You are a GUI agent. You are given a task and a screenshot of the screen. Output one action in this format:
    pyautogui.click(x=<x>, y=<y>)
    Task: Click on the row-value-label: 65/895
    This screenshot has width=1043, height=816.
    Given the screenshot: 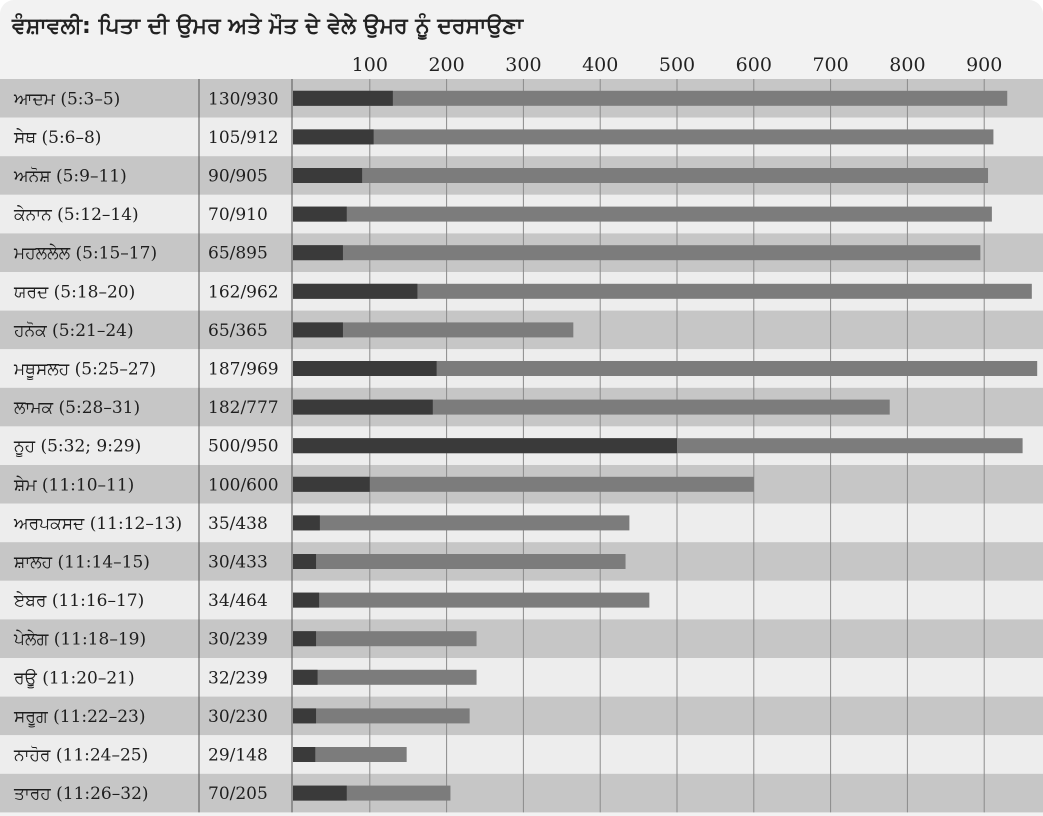 What is the action you would take?
    pyautogui.click(x=238, y=254)
    